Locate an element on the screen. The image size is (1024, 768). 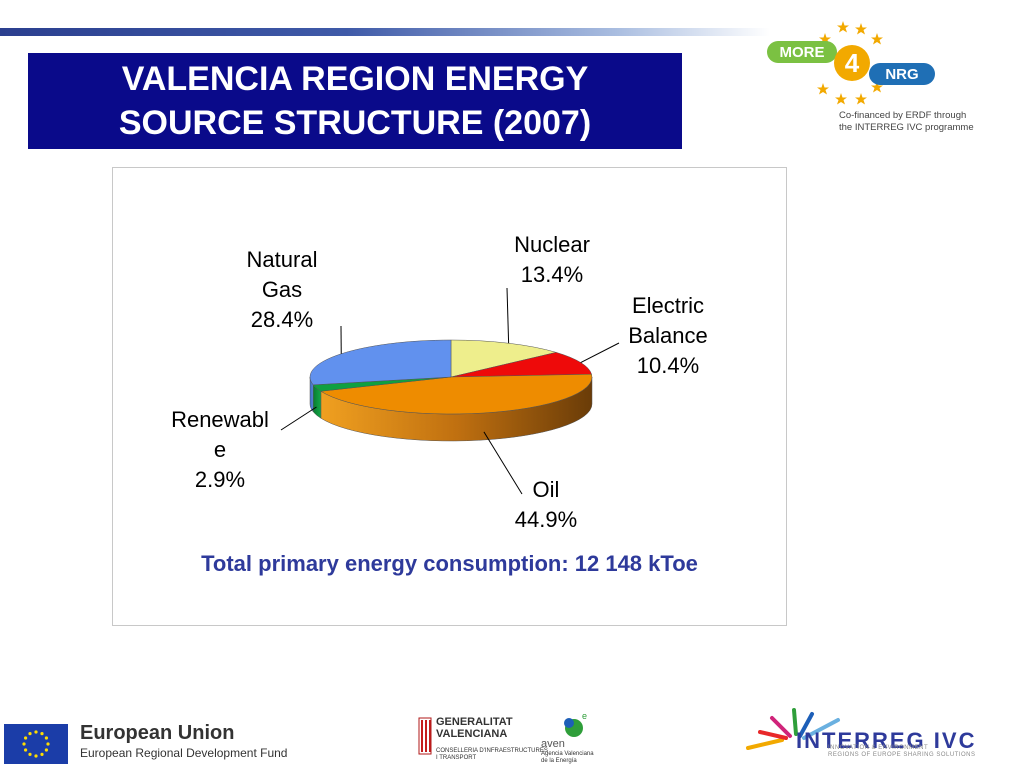
gv-line-1: GENERALITAT is located at coordinates (474, 722).